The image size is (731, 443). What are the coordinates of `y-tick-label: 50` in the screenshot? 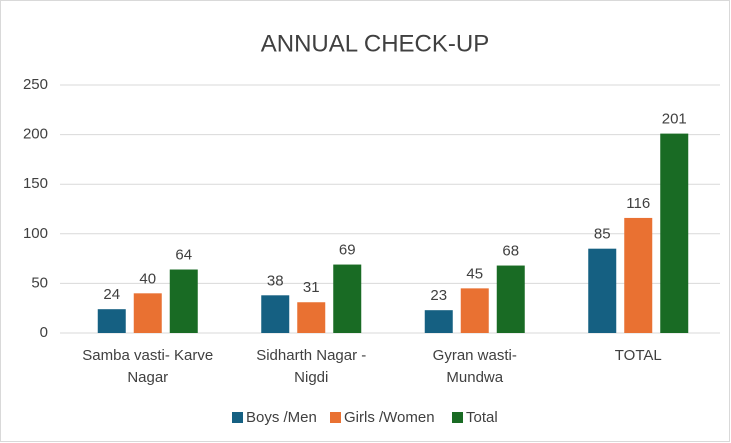 It's located at (39, 282).